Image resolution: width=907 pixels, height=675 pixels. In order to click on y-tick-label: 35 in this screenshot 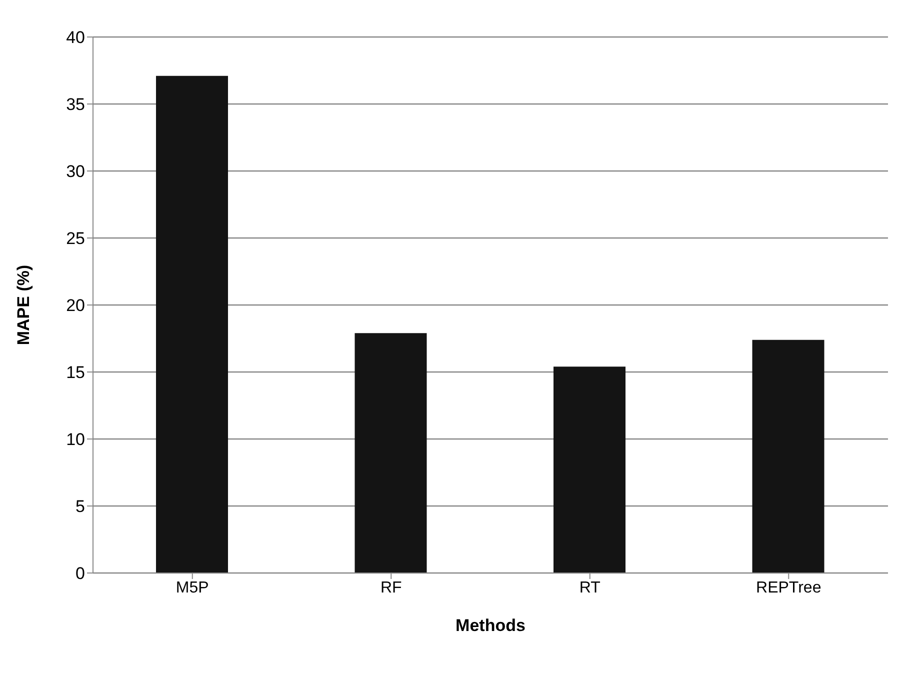, I will do `click(75, 104)`.